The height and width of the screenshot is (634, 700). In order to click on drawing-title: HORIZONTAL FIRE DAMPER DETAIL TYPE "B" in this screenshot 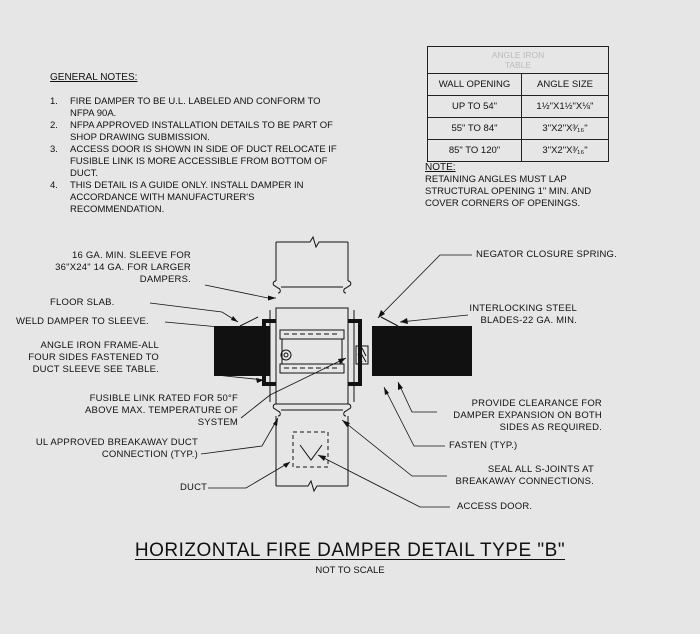, I will do `click(350, 550)`.